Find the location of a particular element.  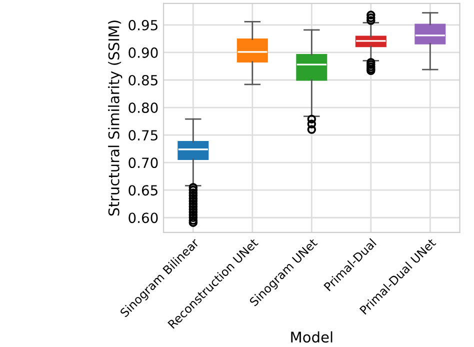

y-tick-label: 0.85 is located at coordinates (143, 80).